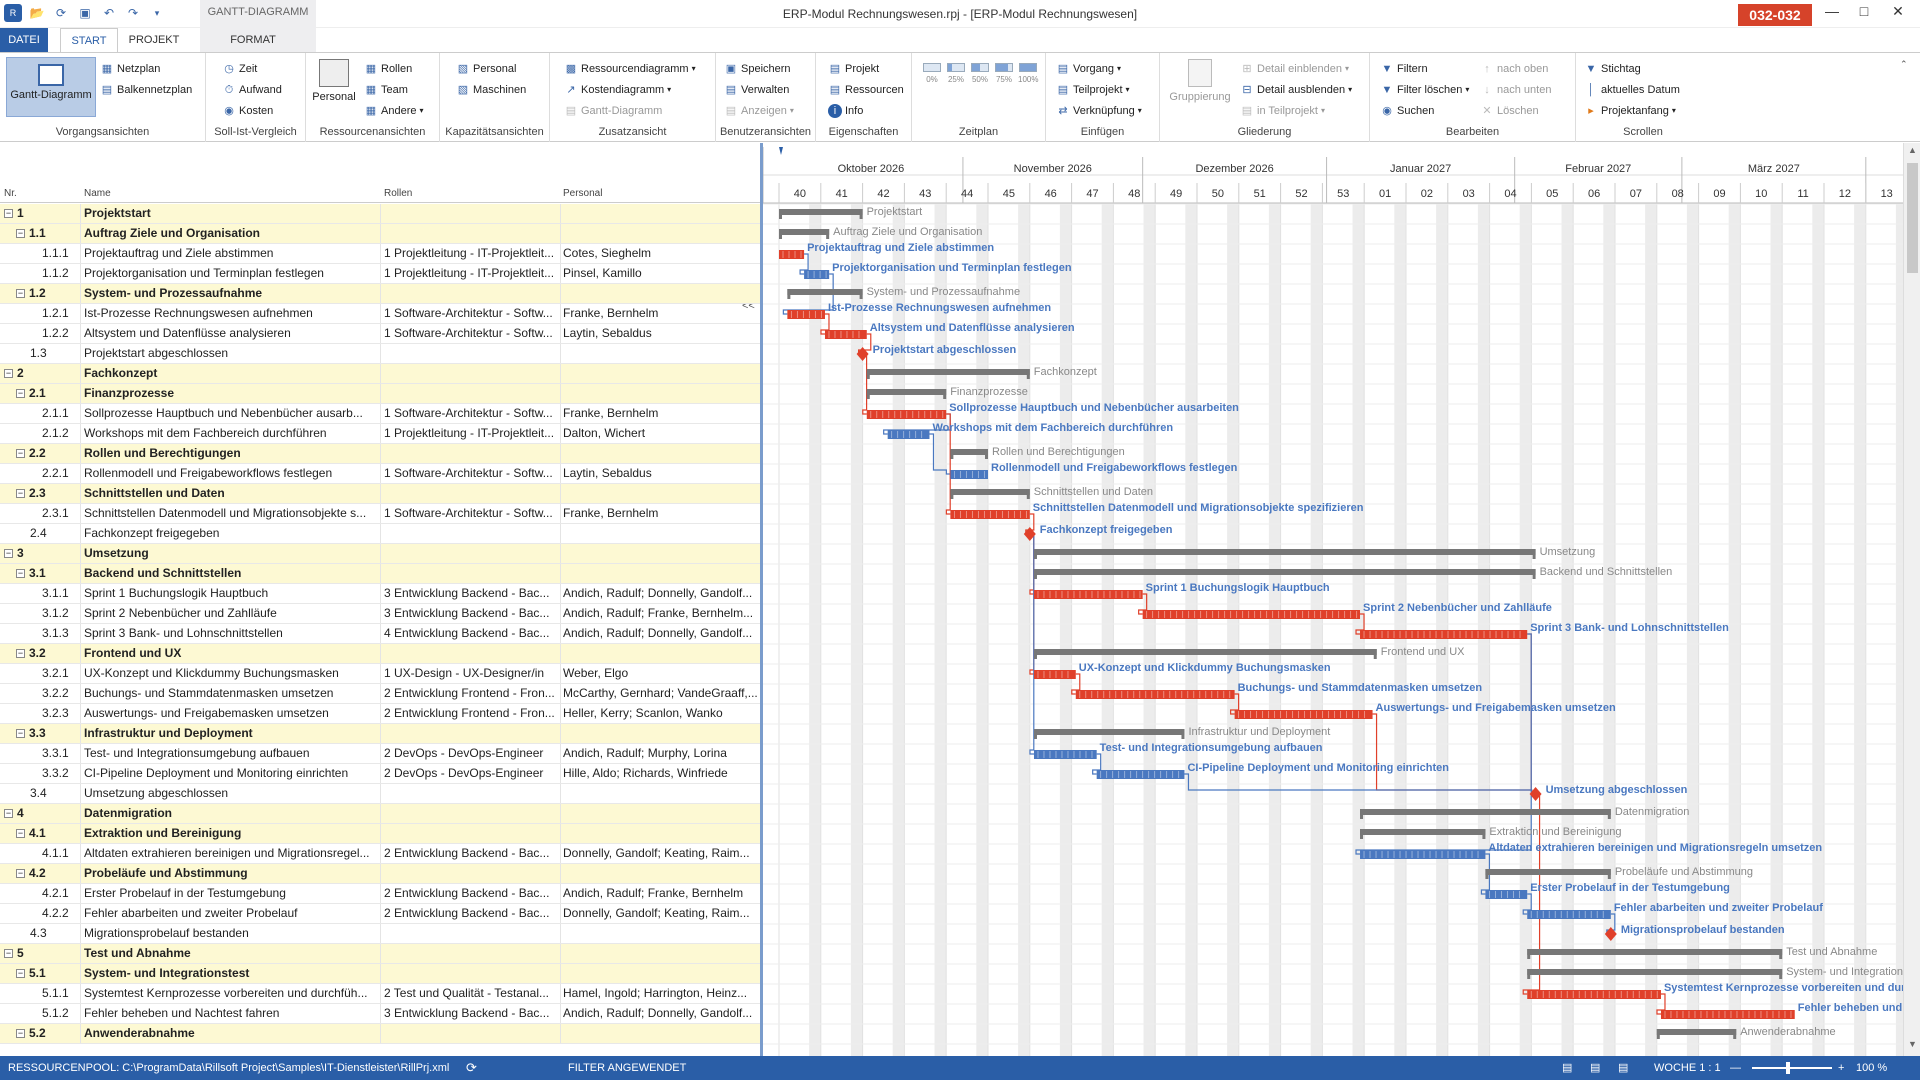 Image resolution: width=1920 pixels, height=1080 pixels. Describe the element at coordinates (866, 90) in the screenshot. I see `eig-ressourcen-button: ▤ Ressourcen` at that location.